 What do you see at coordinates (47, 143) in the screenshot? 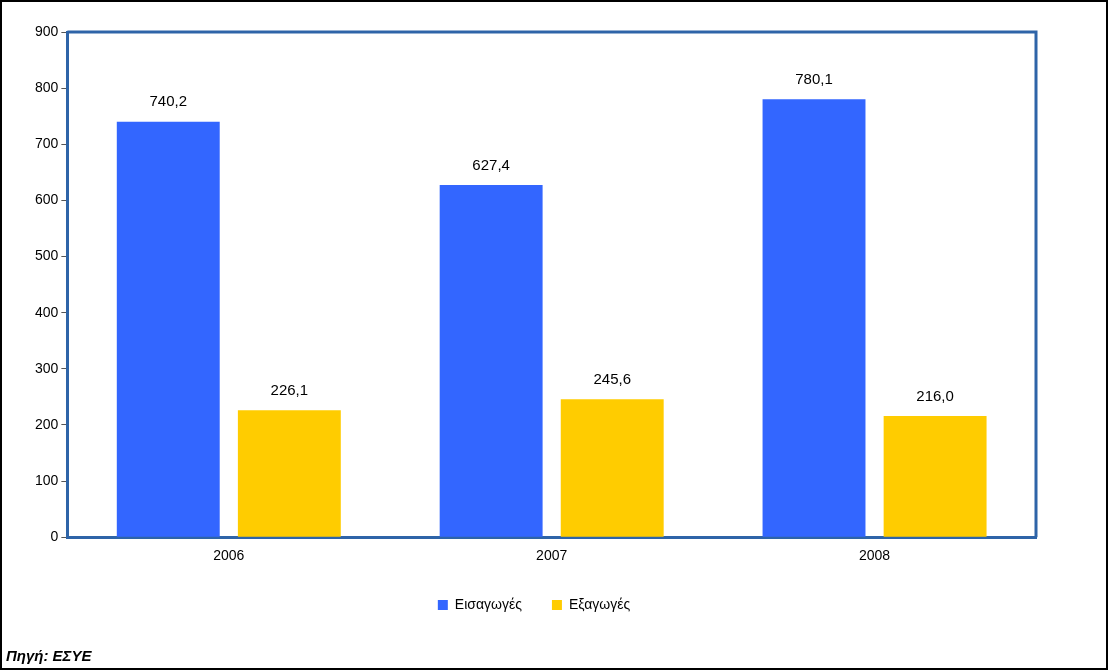
I see `y-tick-label: 700` at bounding box center [47, 143].